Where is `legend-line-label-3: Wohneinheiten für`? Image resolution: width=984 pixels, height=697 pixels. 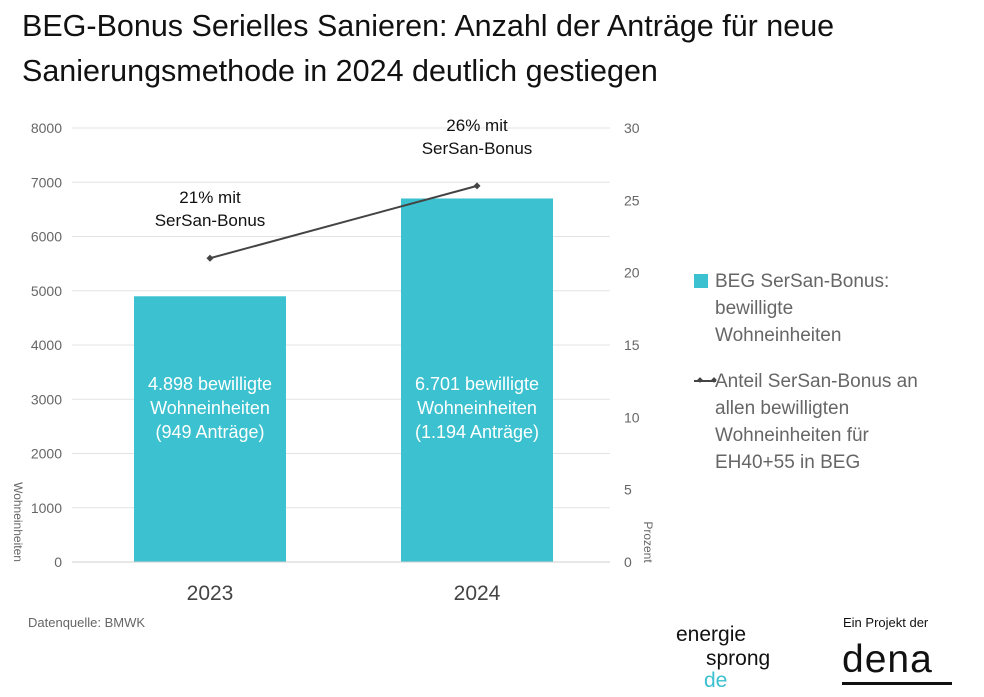 legend-line-label-3: Wohneinheiten für is located at coordinates (792, 435).